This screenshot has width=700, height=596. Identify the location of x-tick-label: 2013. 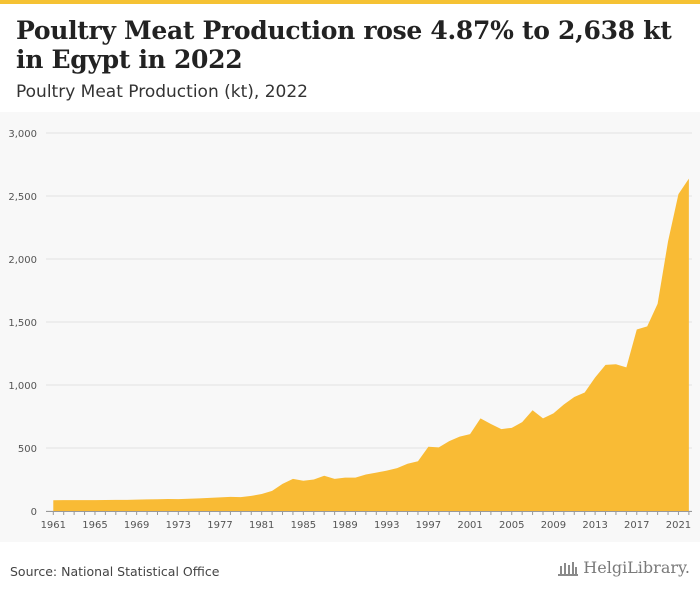
(594, 525).